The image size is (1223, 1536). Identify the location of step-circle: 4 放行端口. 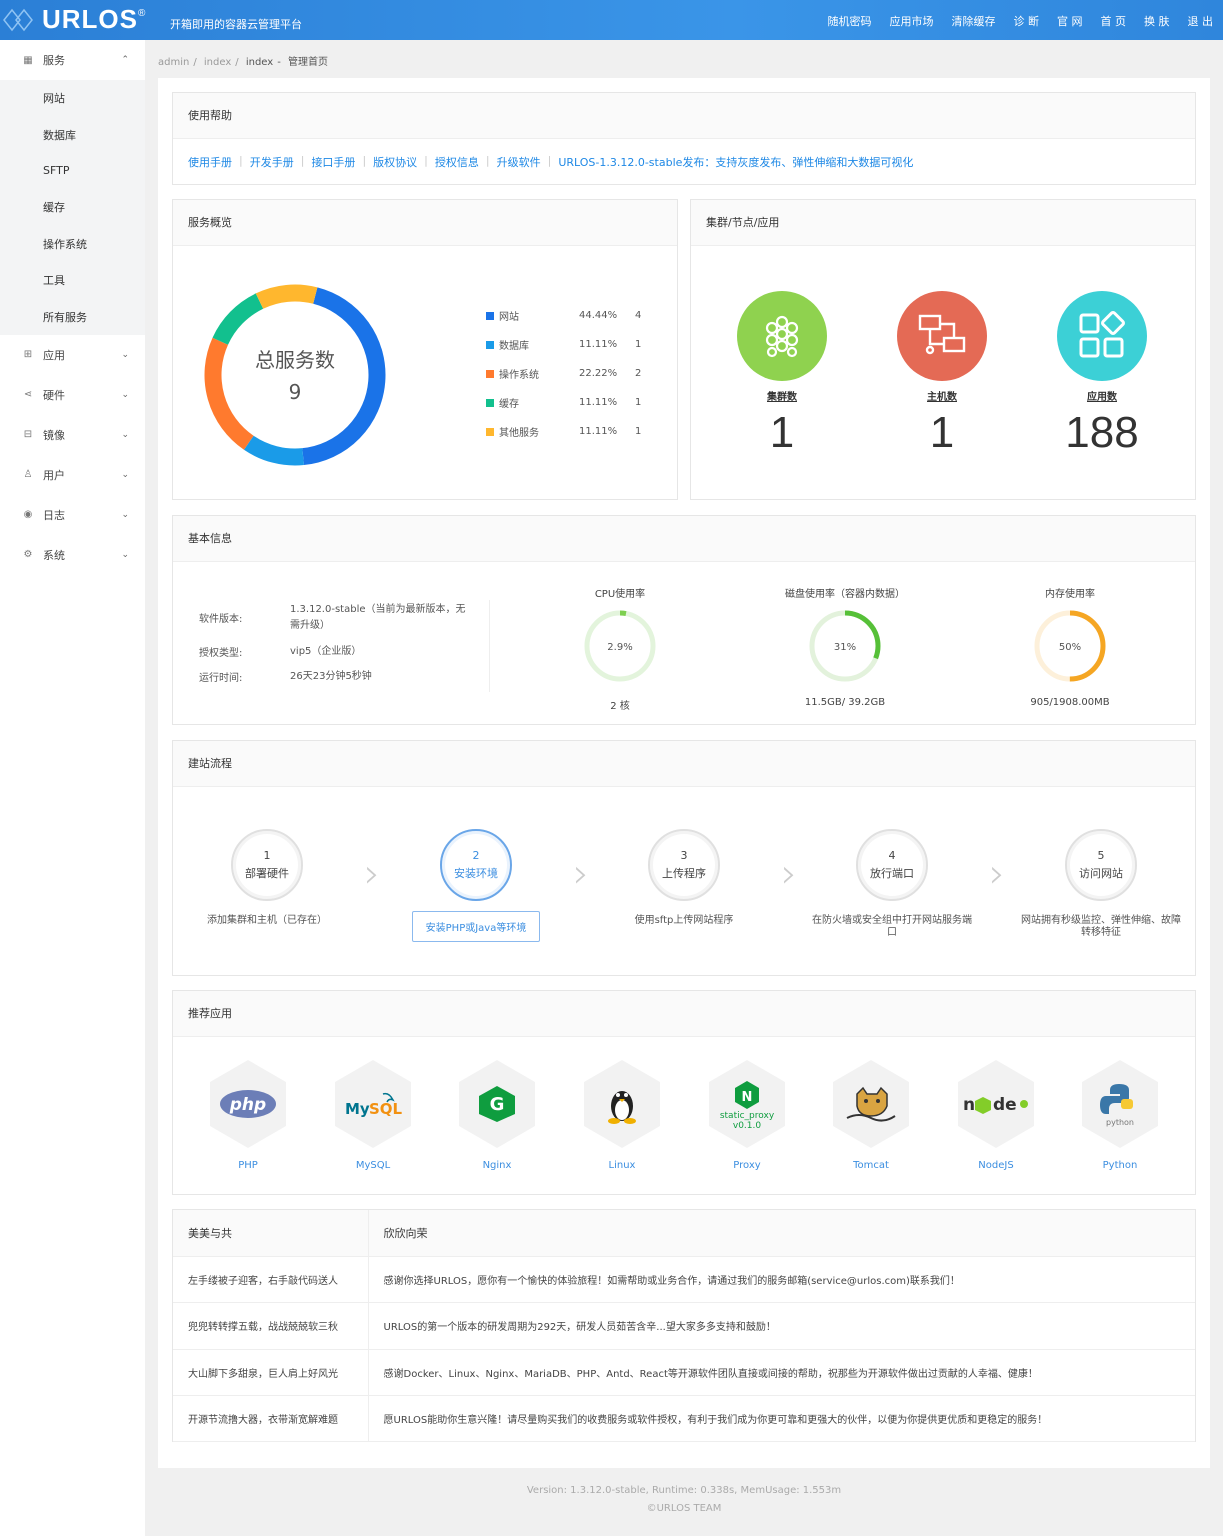
(892, 865).